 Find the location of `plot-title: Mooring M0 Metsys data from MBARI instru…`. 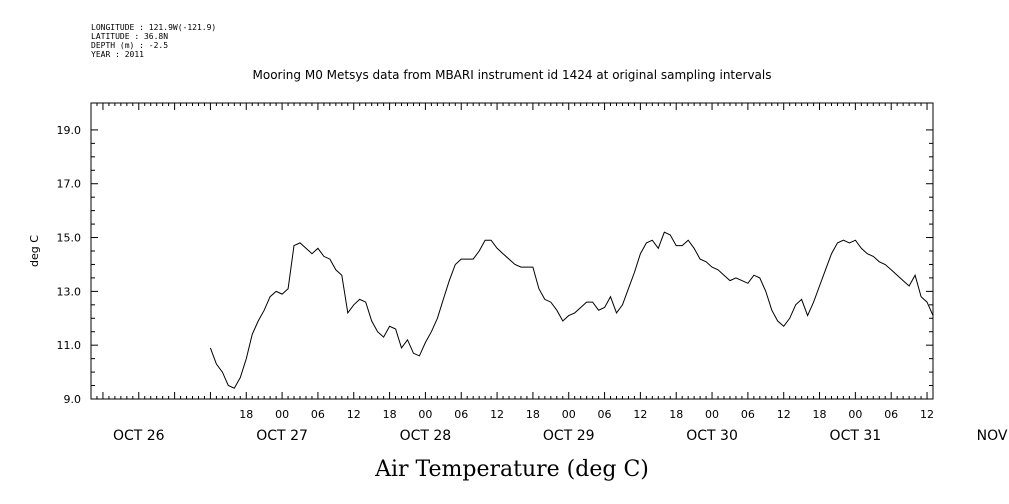

plot-title: Mooring M0 Metsys data from MBARI instru… is located at coordinates (512, 75).